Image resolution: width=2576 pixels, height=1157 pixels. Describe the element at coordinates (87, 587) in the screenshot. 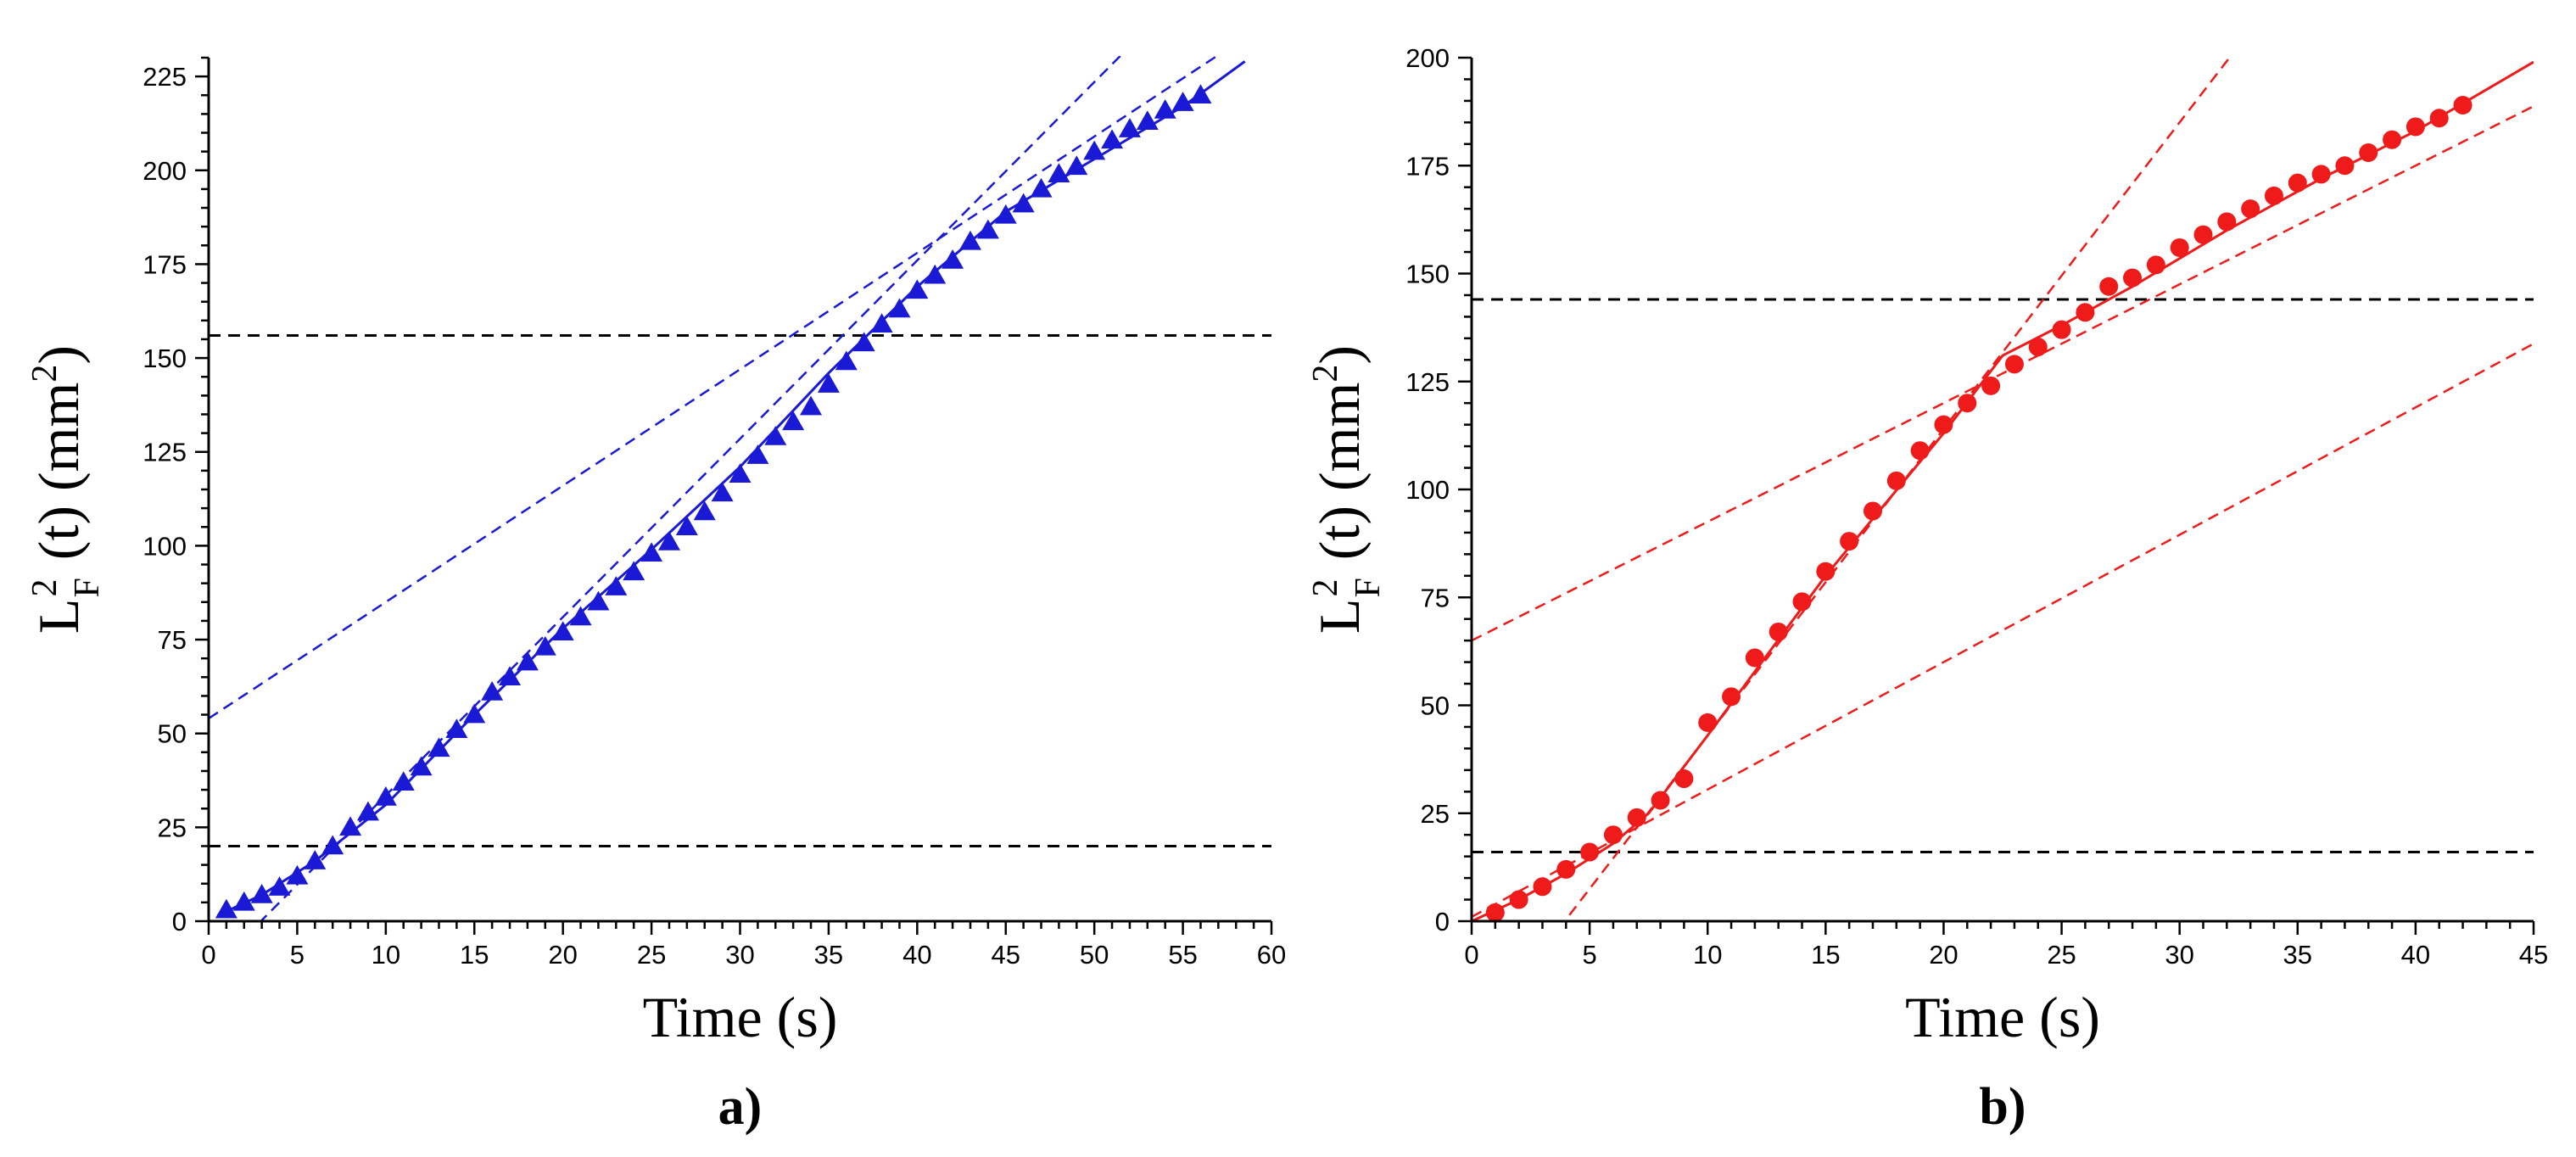

I see `y-title-sub: F` at that location.